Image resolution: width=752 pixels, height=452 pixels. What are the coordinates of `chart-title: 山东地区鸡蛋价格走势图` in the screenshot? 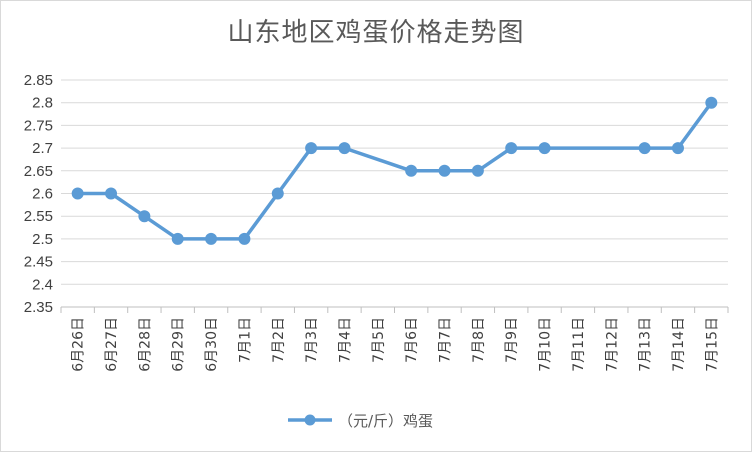 It's located at (376, 33).